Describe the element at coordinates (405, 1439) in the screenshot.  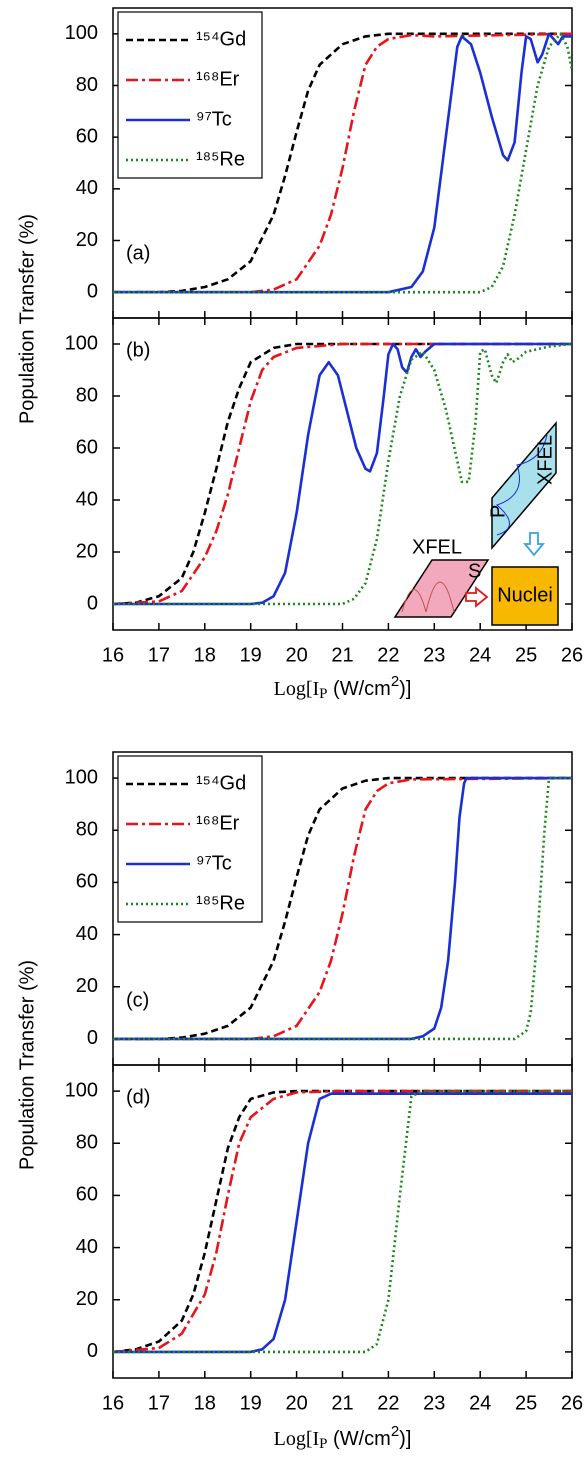
I see `x-axis-label-part: )]` at that location.